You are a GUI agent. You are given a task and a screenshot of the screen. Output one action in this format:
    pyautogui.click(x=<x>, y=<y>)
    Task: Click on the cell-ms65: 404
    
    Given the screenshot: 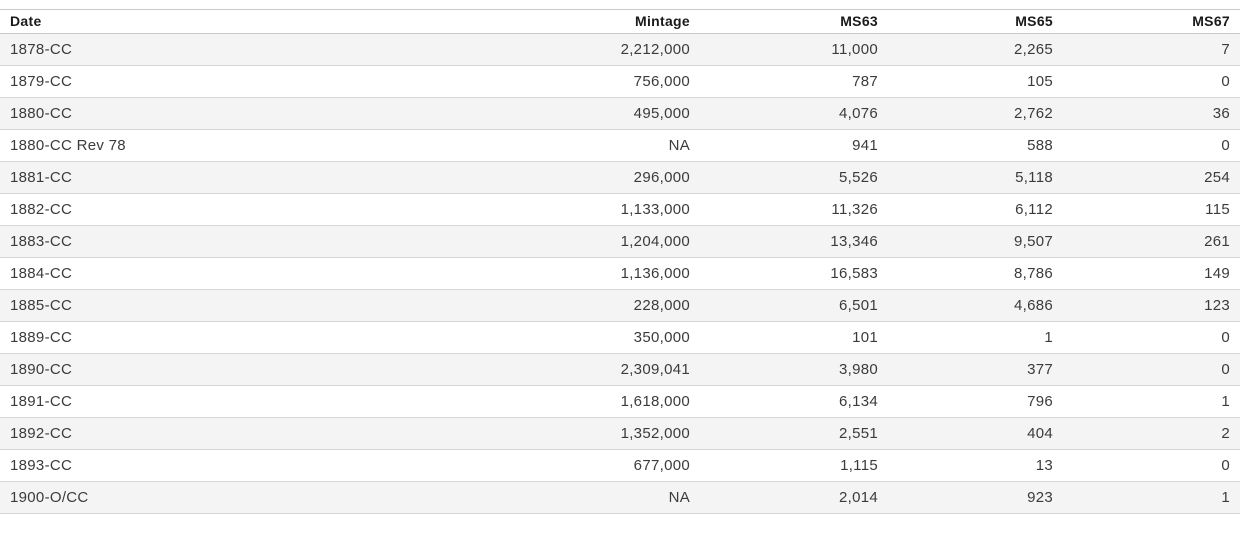 What is the action you would take?
    pyautogui.click(x=975, y=433)
    